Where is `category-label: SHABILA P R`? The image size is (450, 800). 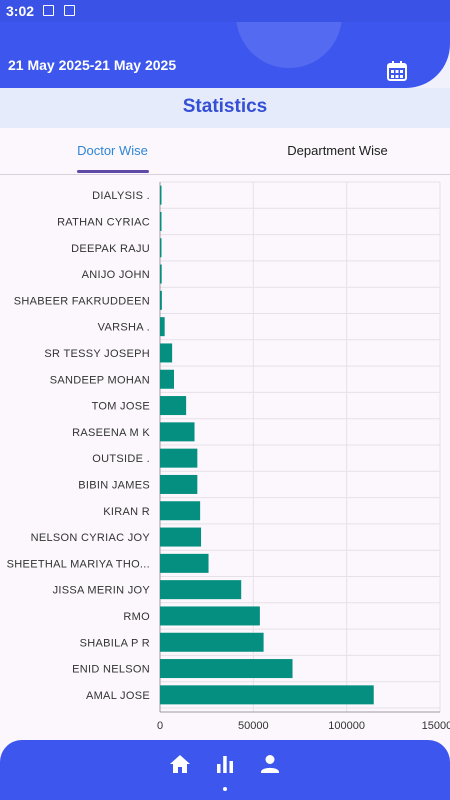 category-label: SHABILA P R is located at coordinates (115, 643).